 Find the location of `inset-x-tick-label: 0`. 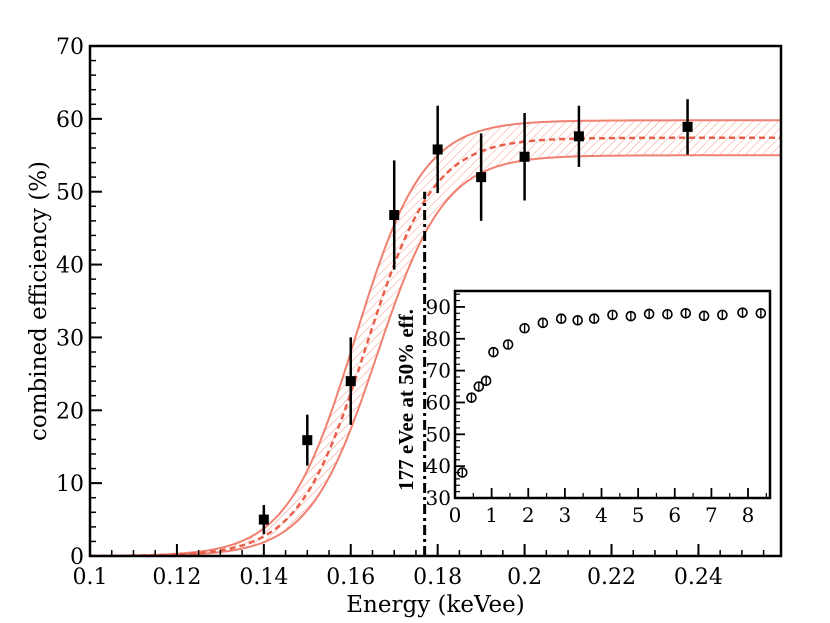

inset-x-tick-label: 0 is located at coordinates (455, 515).